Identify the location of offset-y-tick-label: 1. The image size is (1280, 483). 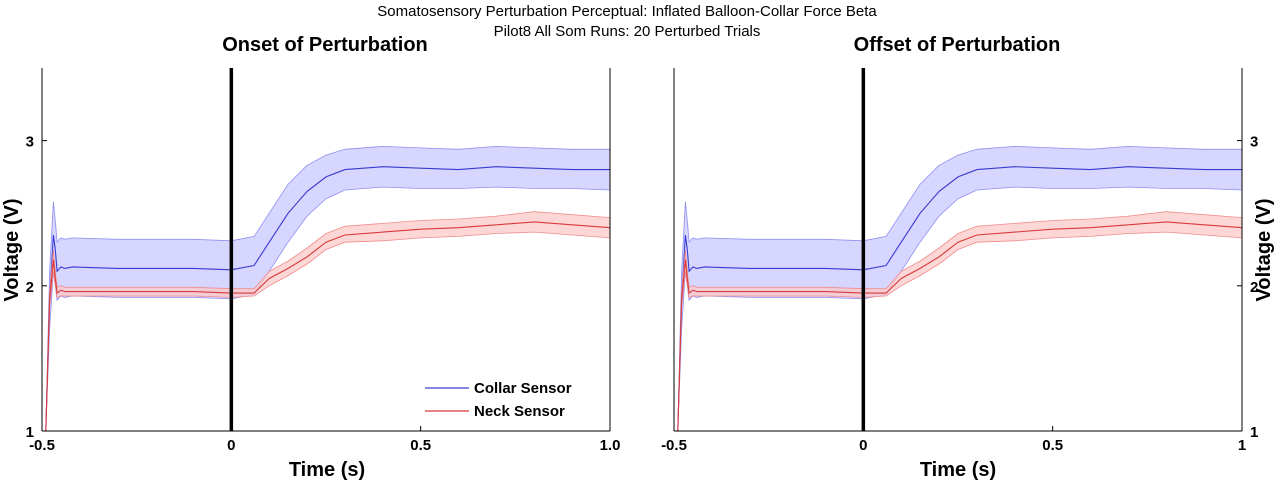
(1254, 432).